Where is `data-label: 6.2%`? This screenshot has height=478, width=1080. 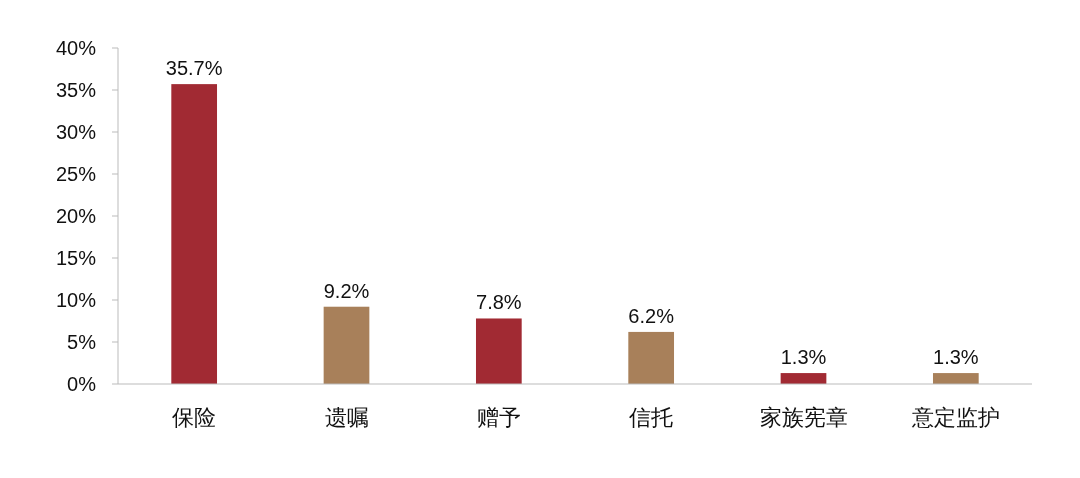
data-label: 6.2% is located at coordinates (651, 315).